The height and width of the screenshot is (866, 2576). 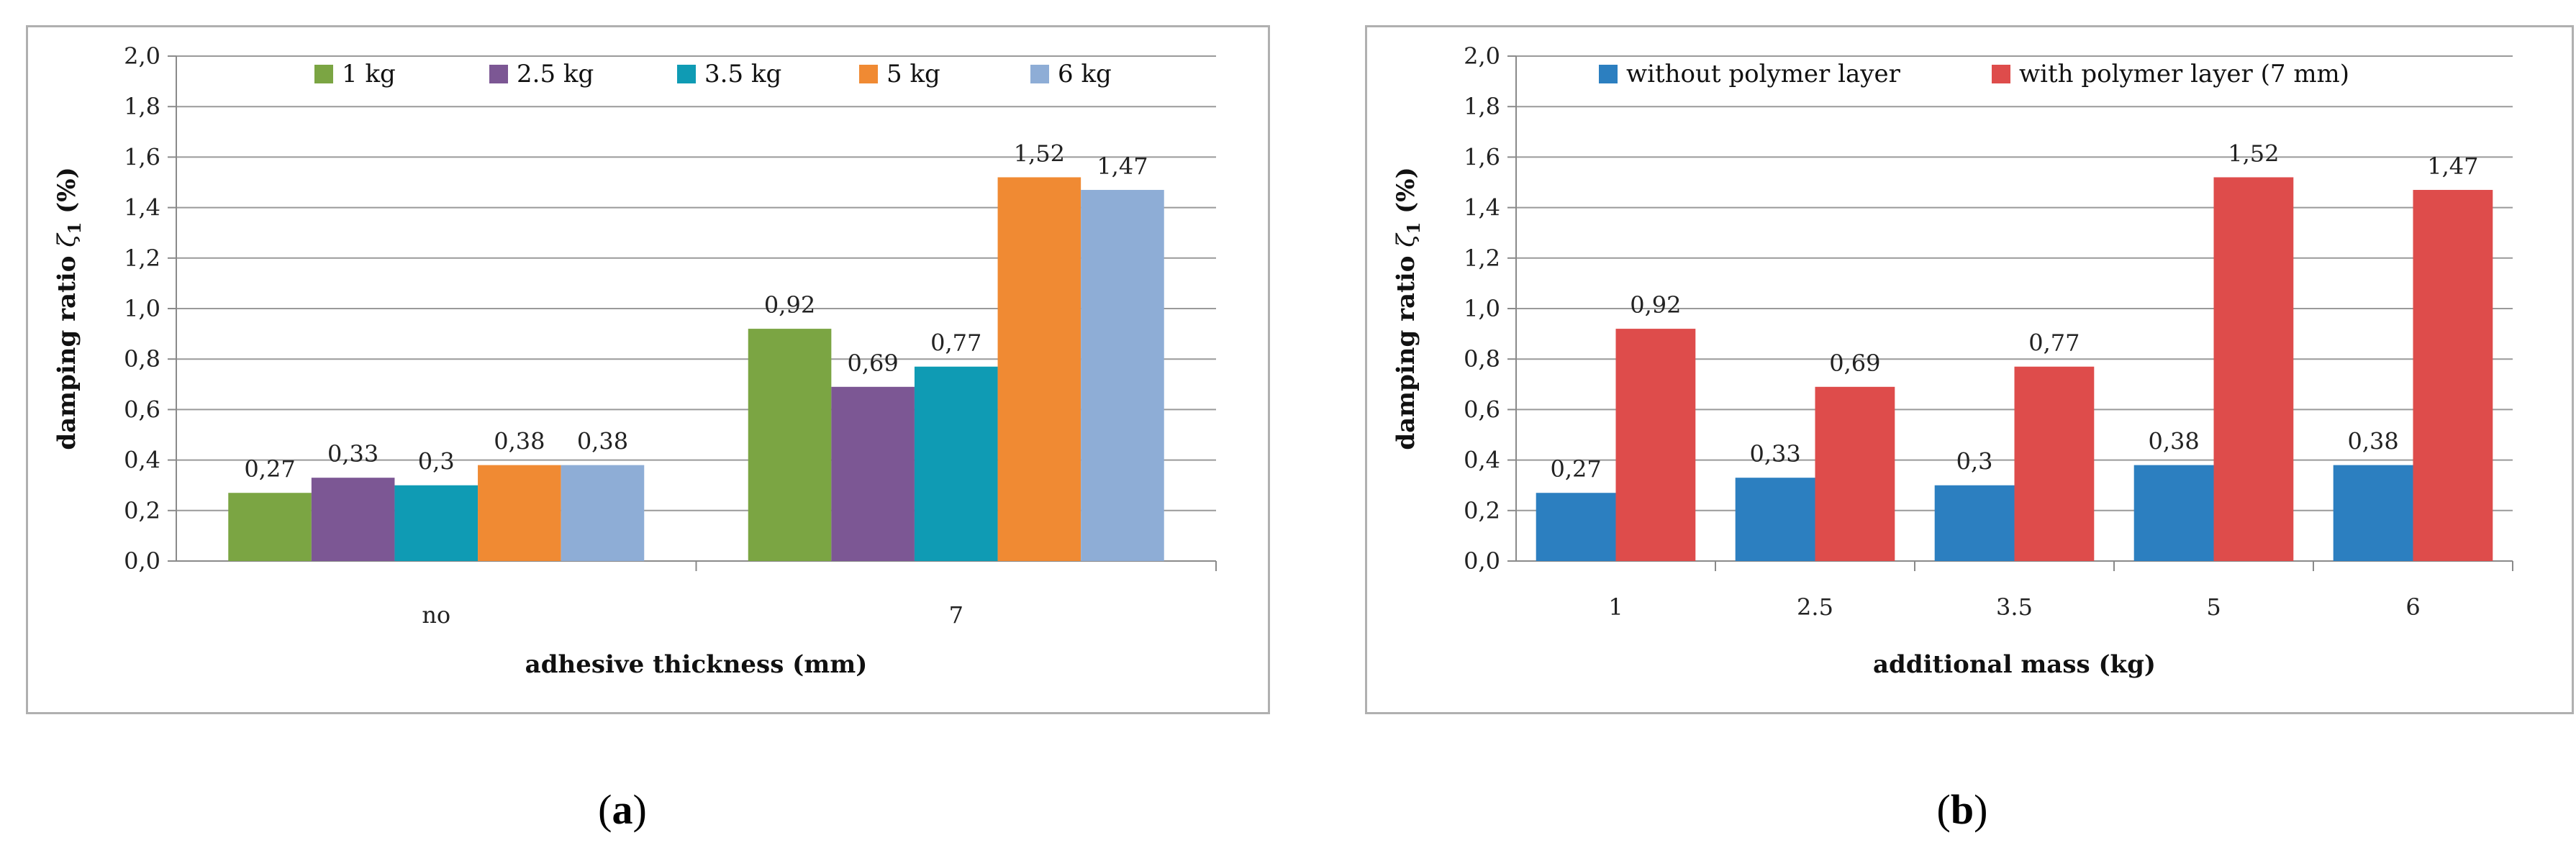 I want to click on chart-a-ytick-label: 1,4, so click(x=142, y=208).